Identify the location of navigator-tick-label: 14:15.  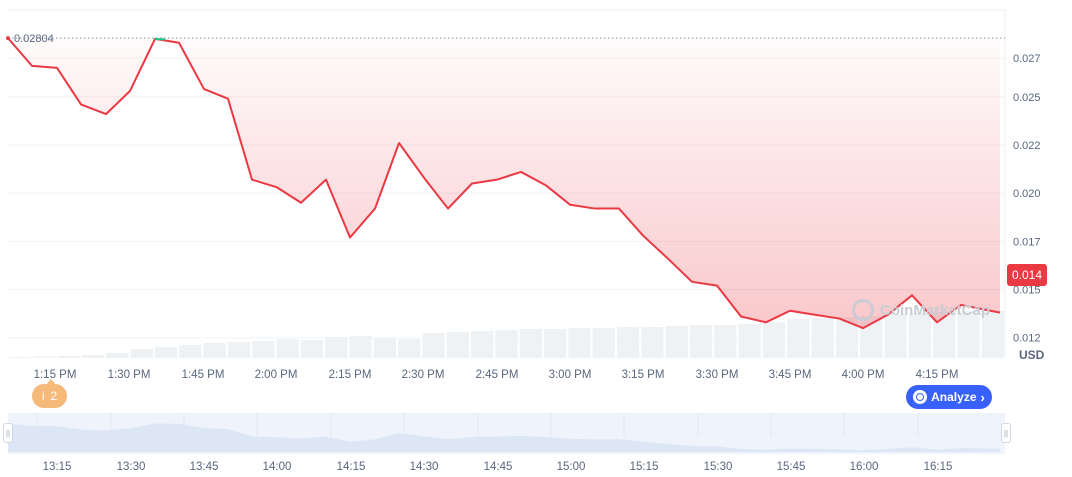
(351, 467).